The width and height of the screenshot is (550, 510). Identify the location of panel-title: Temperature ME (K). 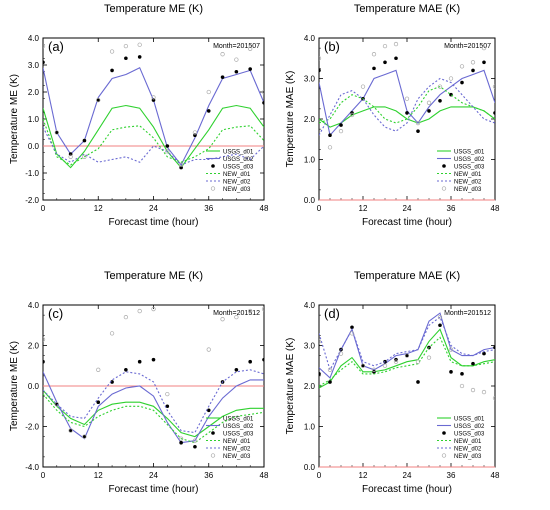
(153, 9).